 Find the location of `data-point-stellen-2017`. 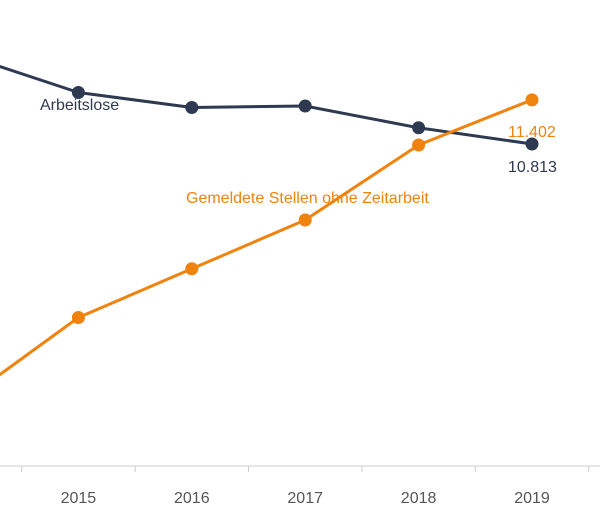

data-point-stellen-2017 is located at coordinates (305, 220).